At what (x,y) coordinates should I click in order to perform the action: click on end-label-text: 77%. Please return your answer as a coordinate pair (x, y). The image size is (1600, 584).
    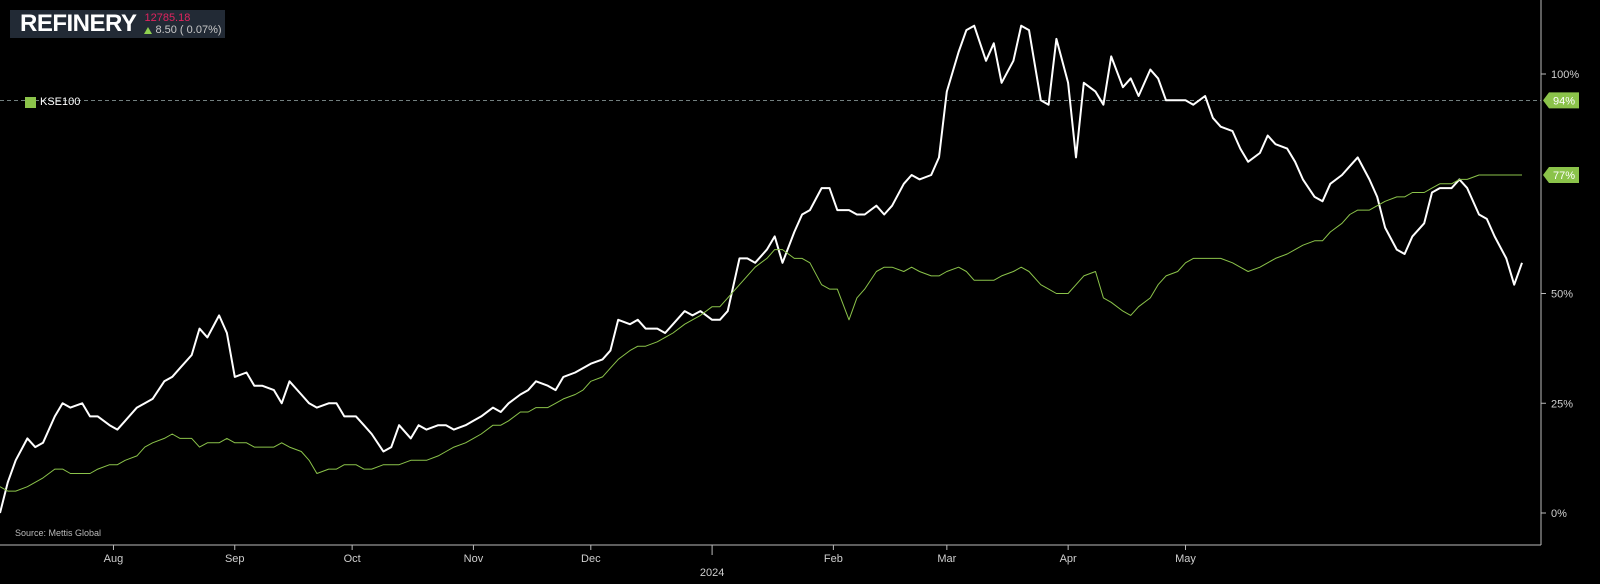
    Looking at the image, I should click on (1564, 176).